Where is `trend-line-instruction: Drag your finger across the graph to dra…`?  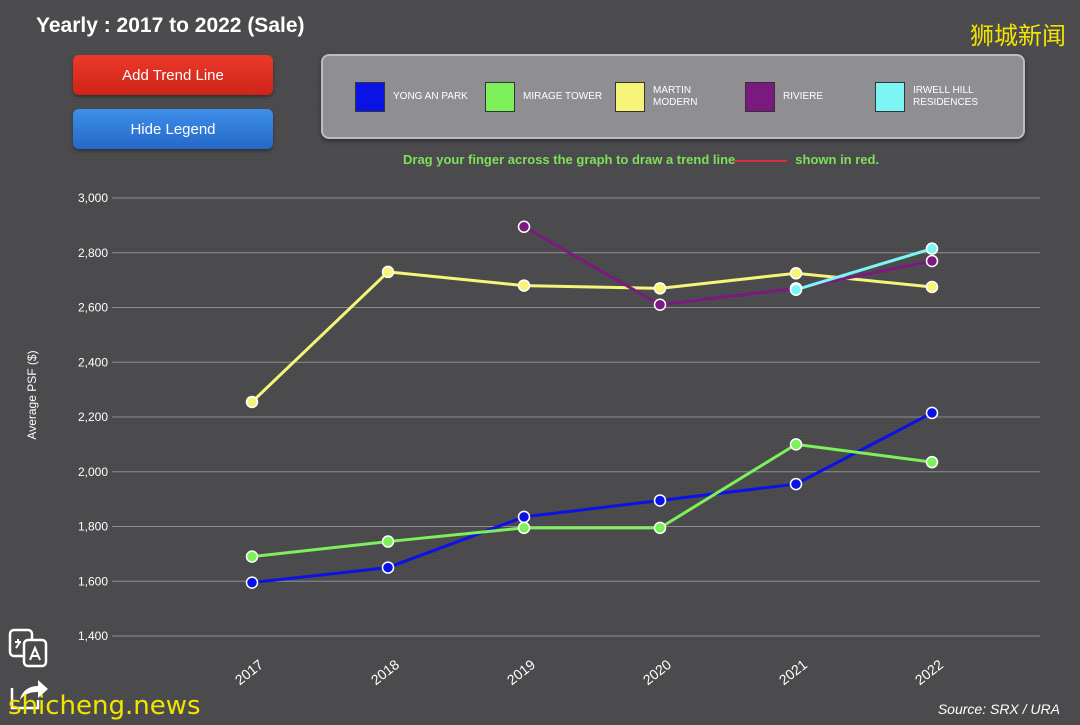
trend-line-instruction: Drag your finger across the graph to dra… is located at coordinates (641, 159).